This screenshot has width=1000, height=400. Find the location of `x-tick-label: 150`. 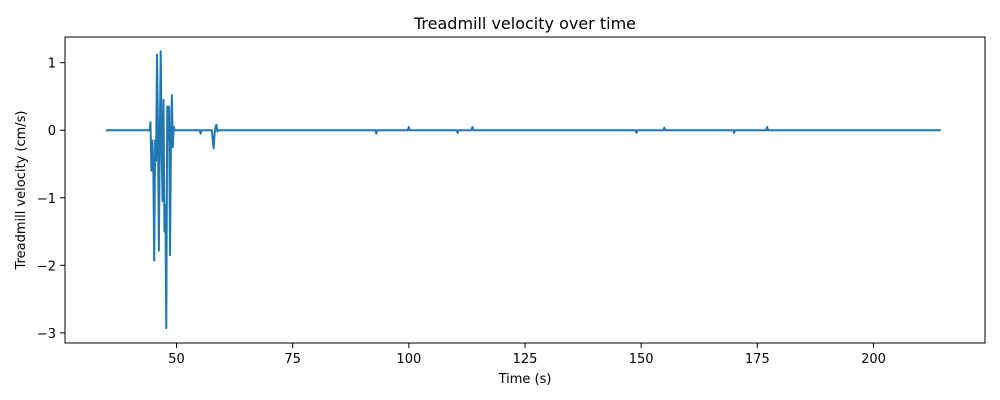

x-tick-label: 150 is located at coordinates (641, 359).